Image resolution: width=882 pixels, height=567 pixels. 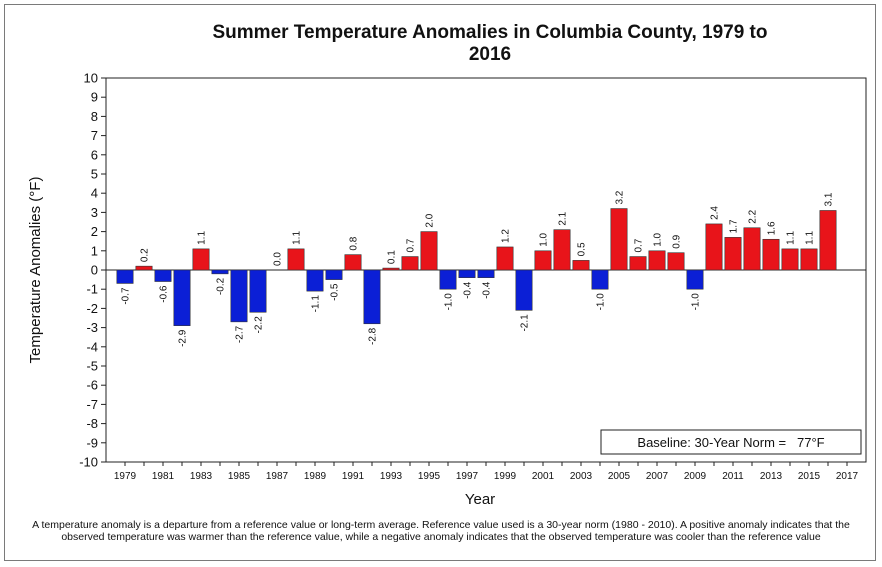 I want to click on data-label: 3.1, so click(x=829, y=199).